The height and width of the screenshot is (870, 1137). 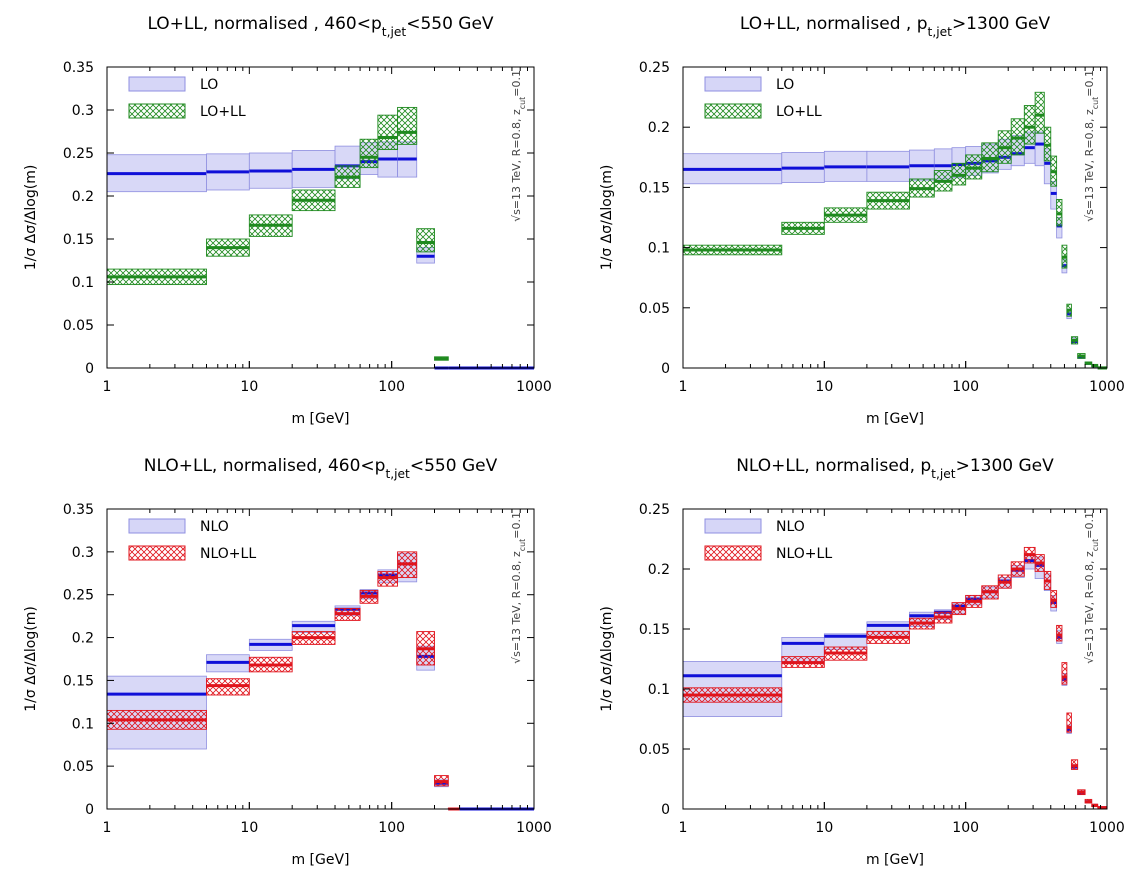 I want to click on chart-title: LO+LL, normalised , pt,jet>1300 GeV, so click(x=895, y=26).